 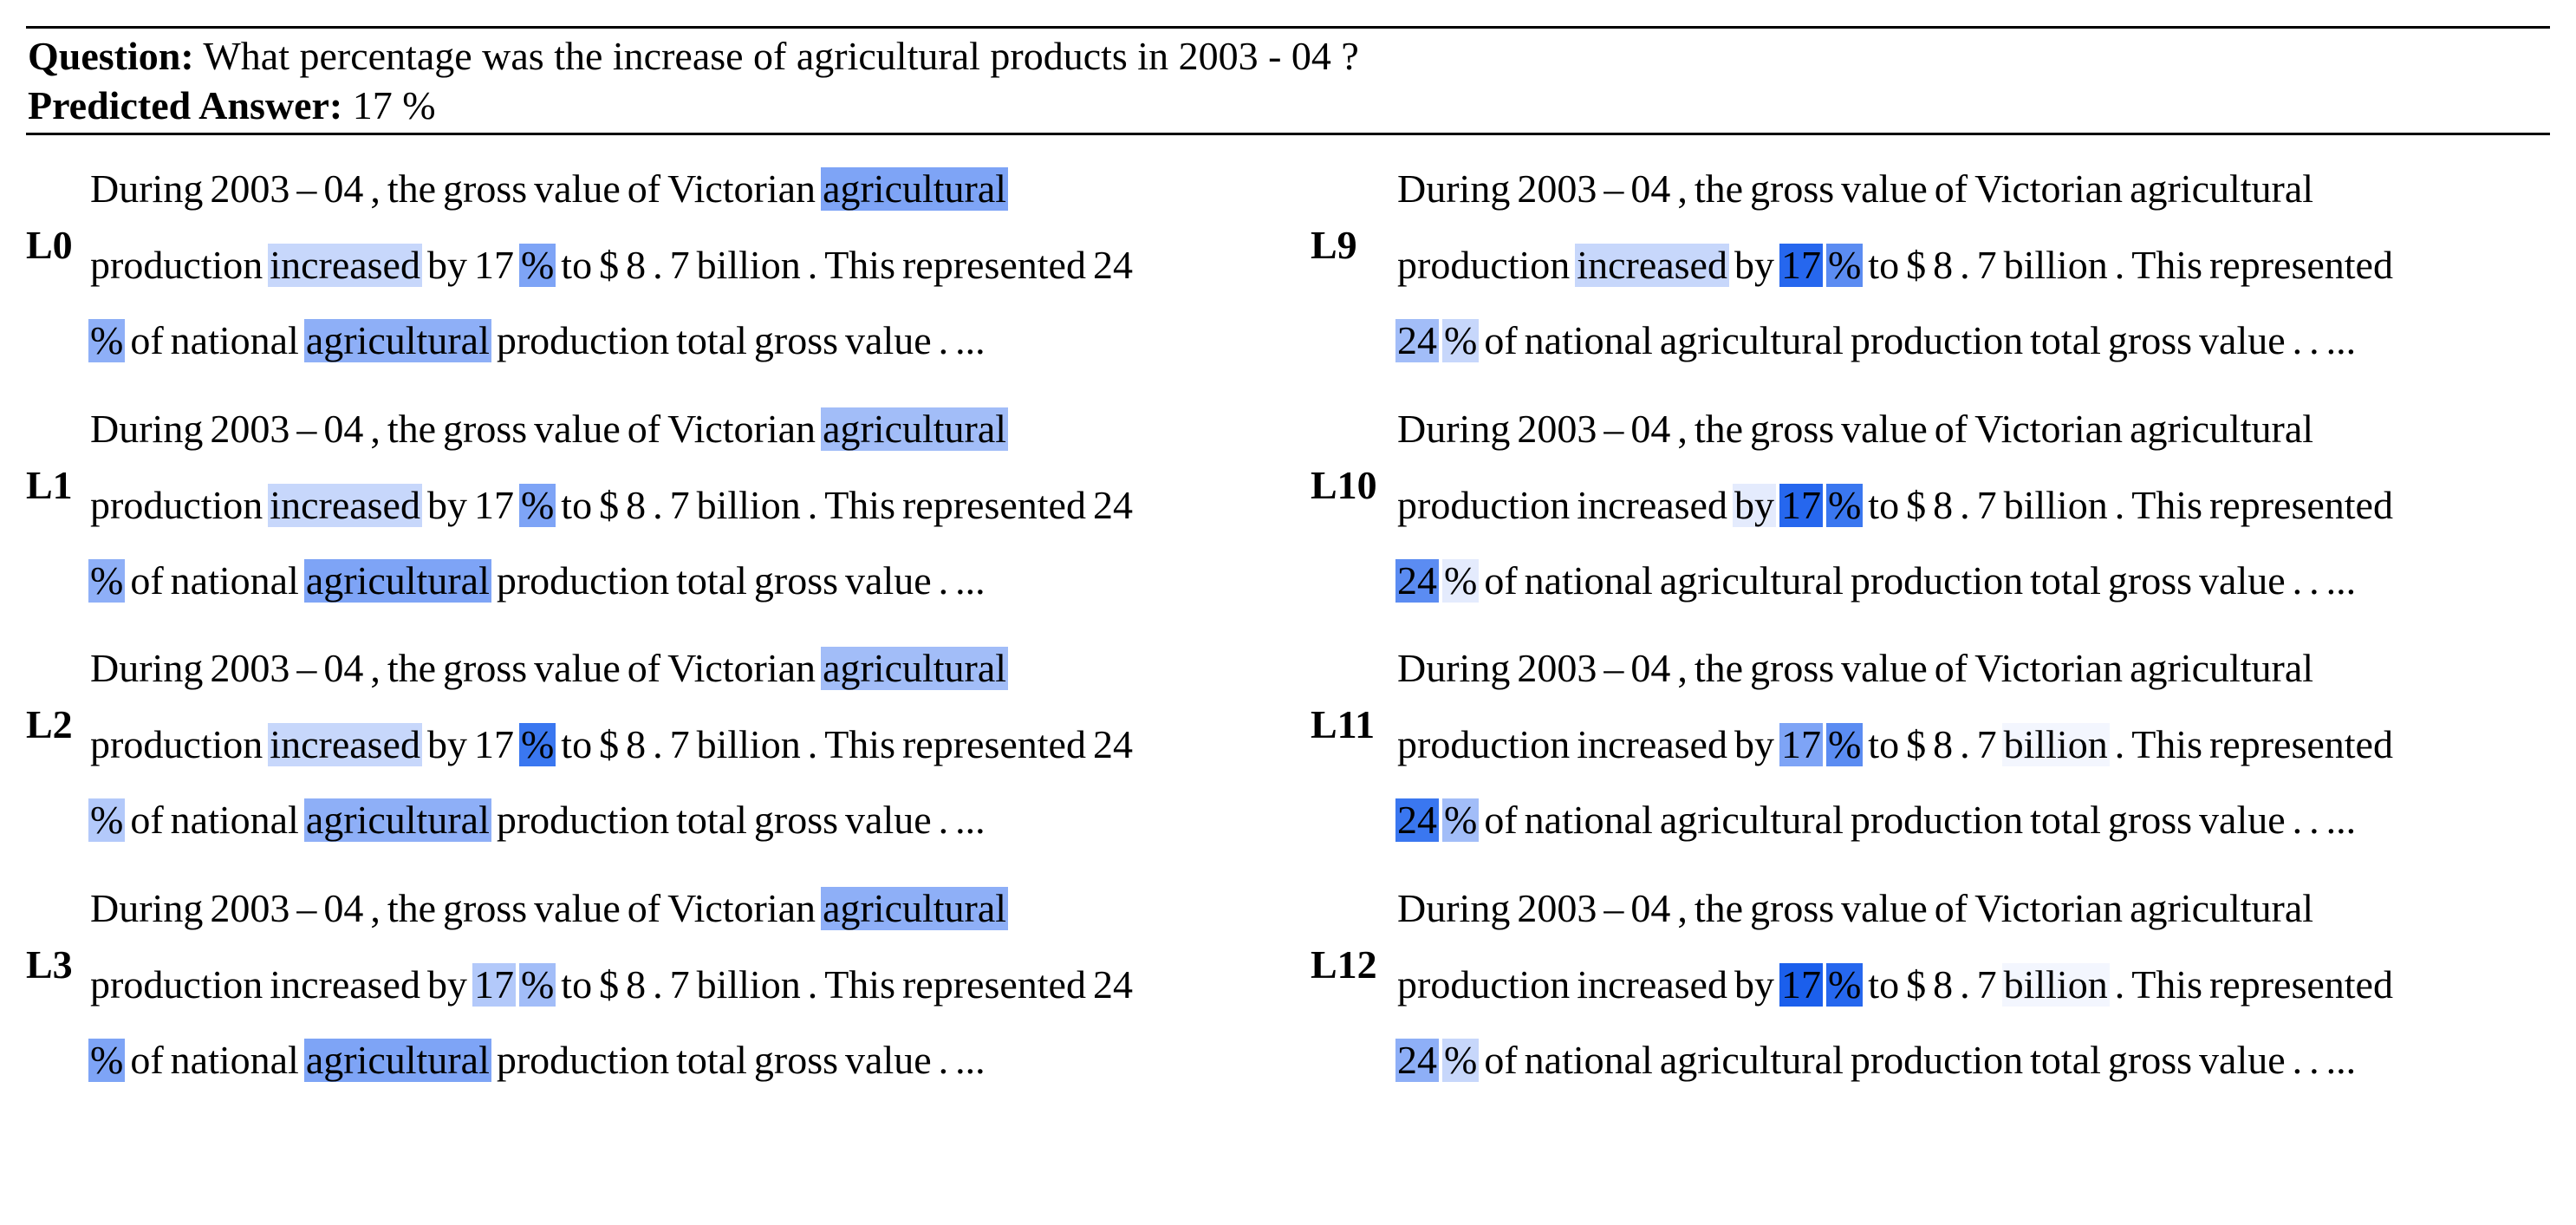 What do you see at coordinates (1112, 984) in the screenshot?
I see `token: 24` at bounding box center [1112, 984].